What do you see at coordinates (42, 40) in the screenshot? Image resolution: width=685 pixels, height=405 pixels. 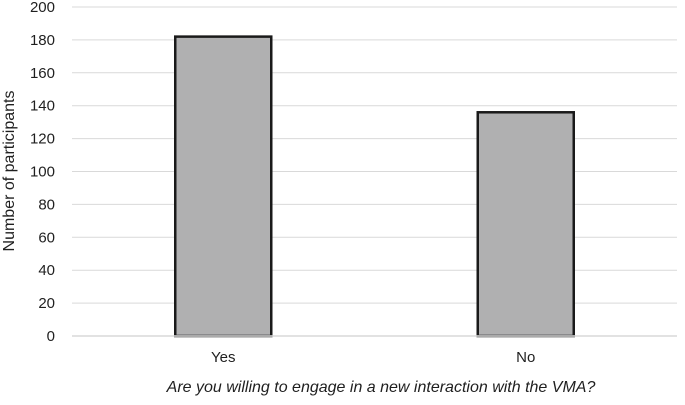 I see `y-tick-label: 180` at bounding box center [42, 40].